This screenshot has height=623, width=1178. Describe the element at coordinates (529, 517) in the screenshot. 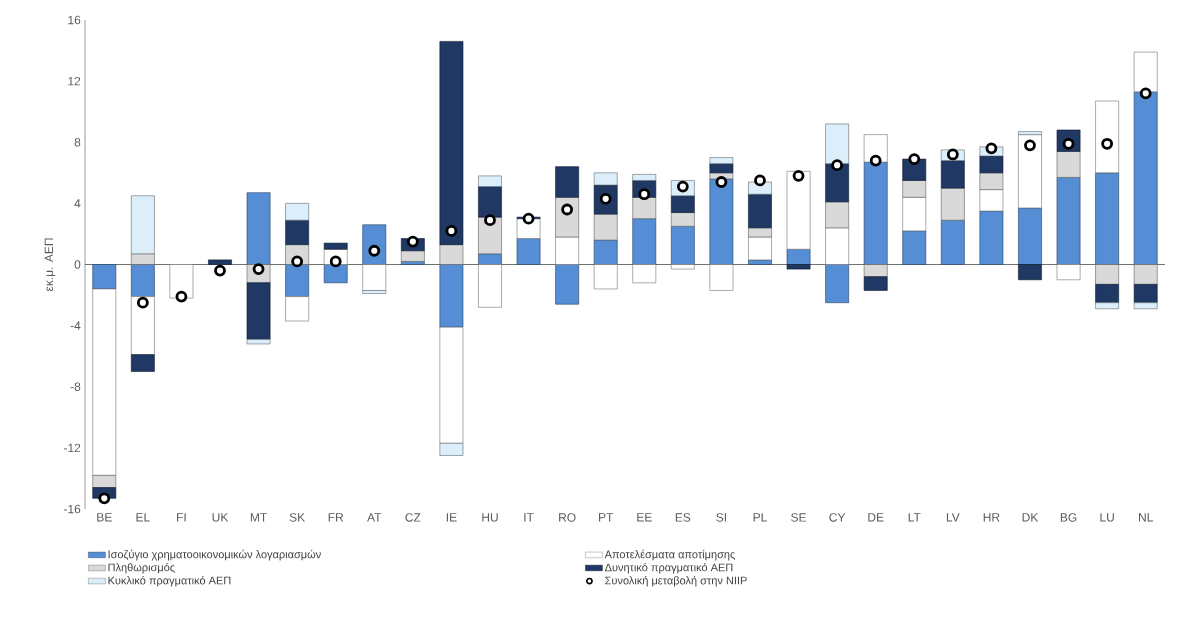

I see `x-tick-label: IT` at that location.